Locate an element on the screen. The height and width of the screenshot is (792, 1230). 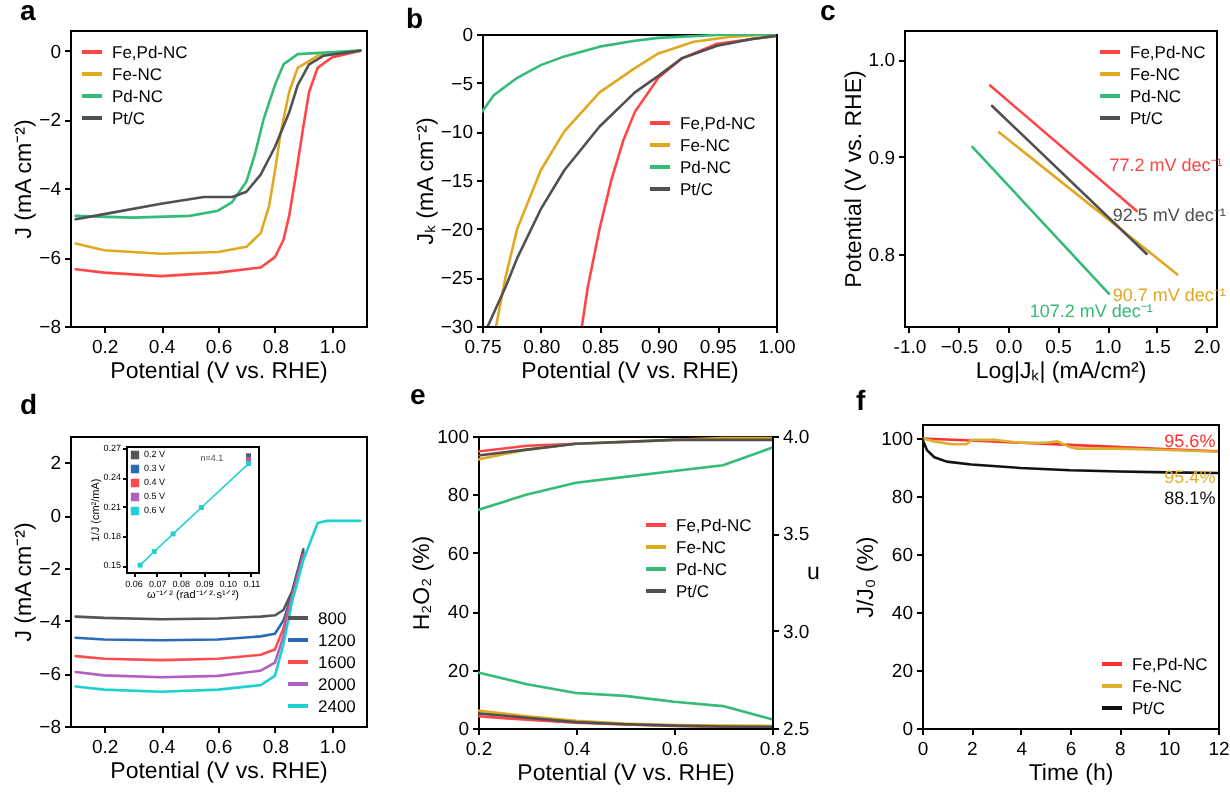
x-tick-label: 0.75 is located at coordinates (483, 348).